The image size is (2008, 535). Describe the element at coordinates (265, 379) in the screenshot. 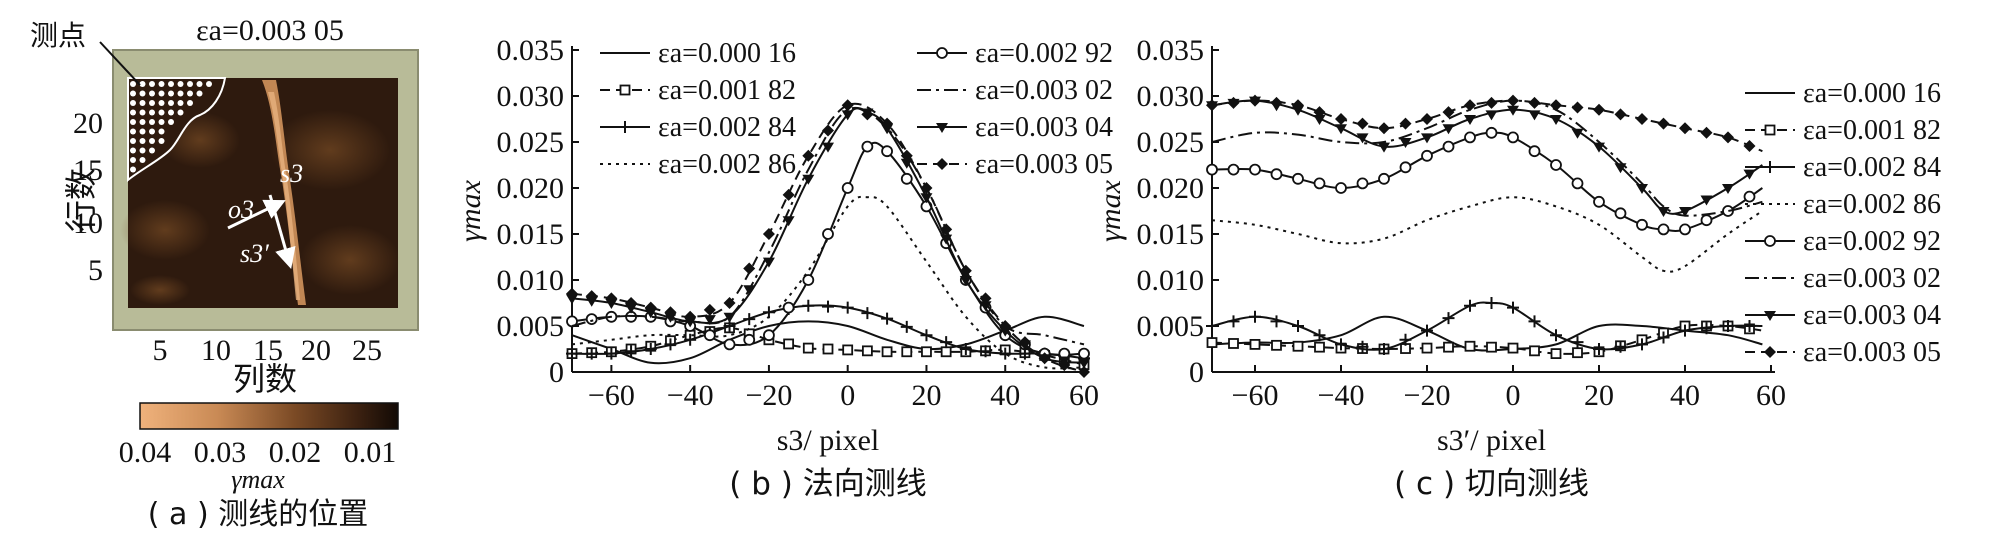

I see `panel-a-x-label: 列数` at that location.